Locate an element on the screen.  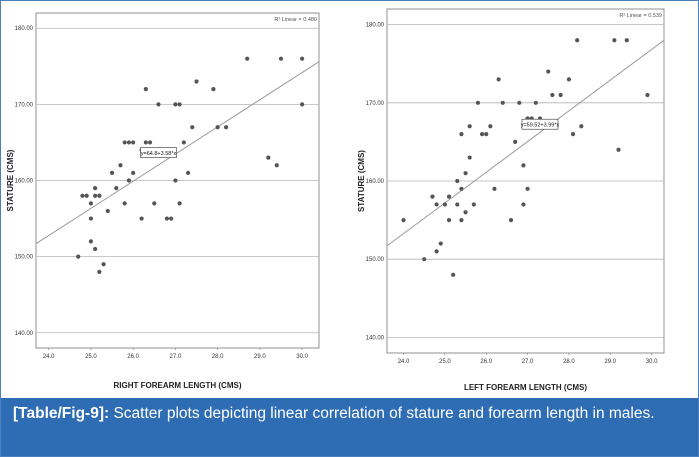
x-axis-title: RIGHT FOREARM LENGTH (CMS) is located at coordinates (178, 385).